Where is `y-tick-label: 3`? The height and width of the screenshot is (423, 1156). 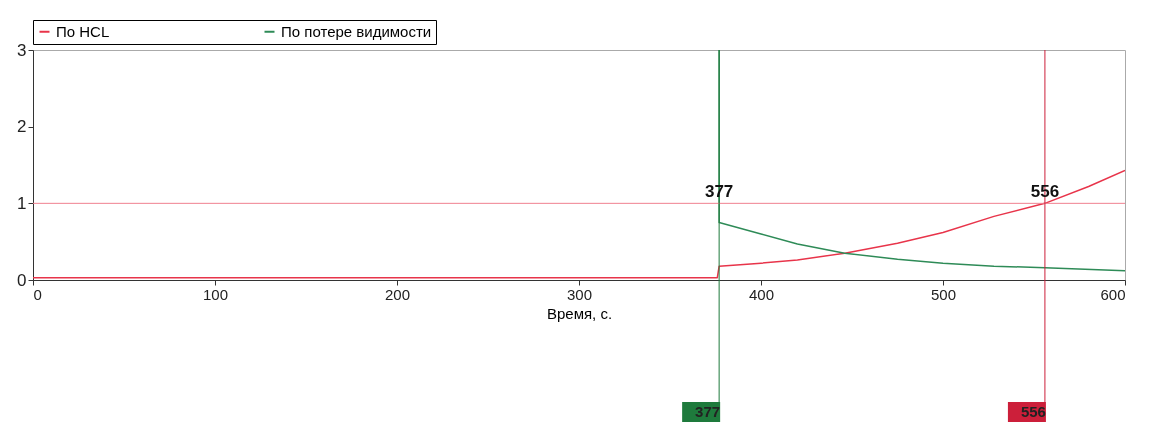 y-tick-label: 3 is located at coordinates (22, 50).